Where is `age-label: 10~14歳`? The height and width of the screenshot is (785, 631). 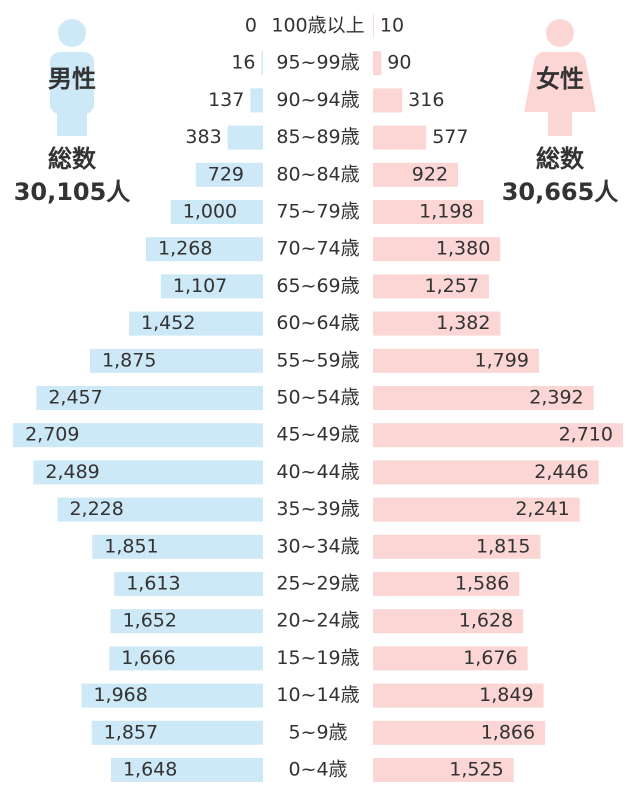
age-label: 10~14歳 is located at coordinates (317, 695).